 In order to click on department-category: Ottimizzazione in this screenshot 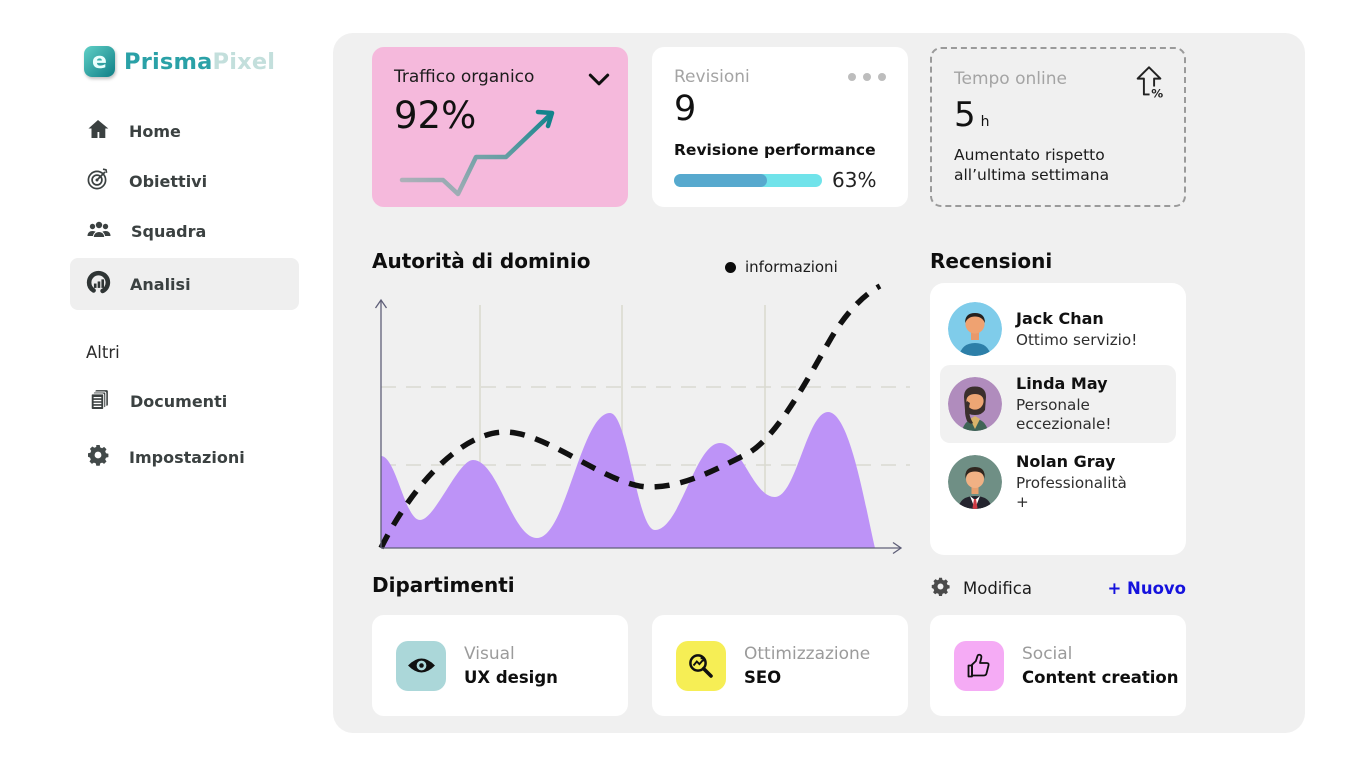, I will do `click(807, 654)`.